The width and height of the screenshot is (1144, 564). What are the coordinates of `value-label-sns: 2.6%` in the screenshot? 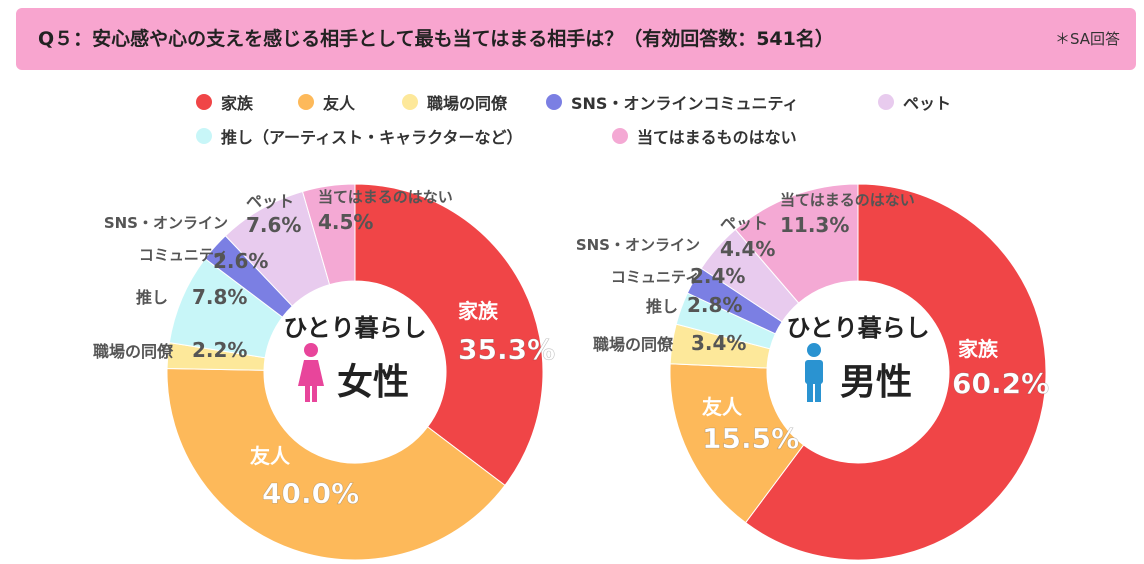 It's located at (240, 261).